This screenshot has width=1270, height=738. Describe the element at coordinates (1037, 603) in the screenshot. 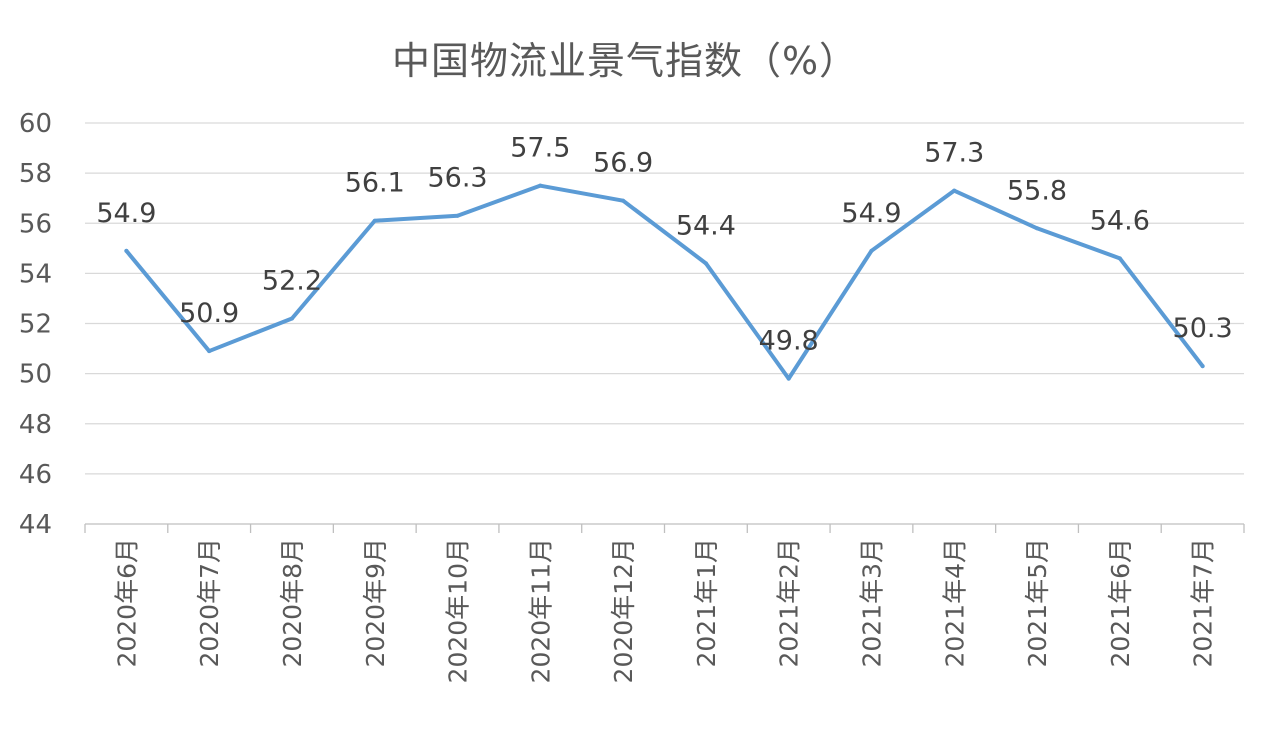

I see `x-tick-label: 2021年5月` at that location.